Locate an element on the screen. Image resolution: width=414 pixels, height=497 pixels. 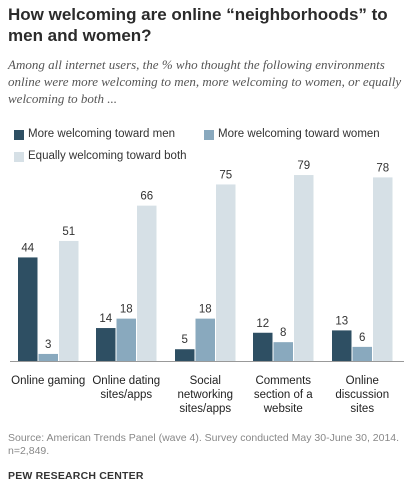
category-label-3: Comments is located at coordinates (283, 381).